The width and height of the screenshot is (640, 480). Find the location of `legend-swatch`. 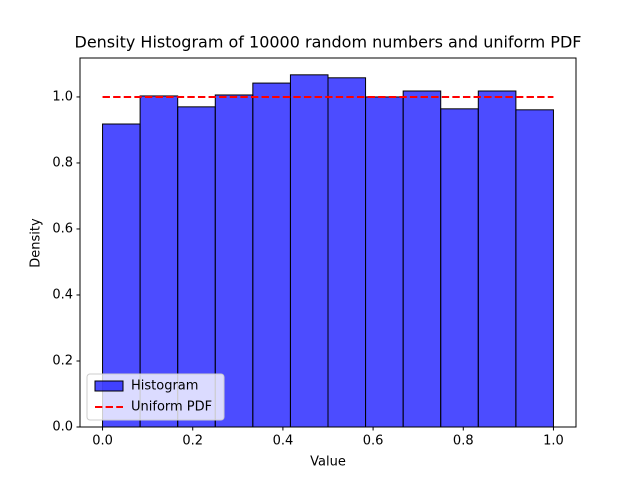

legend-swatch is located at coordinates (109, 386).